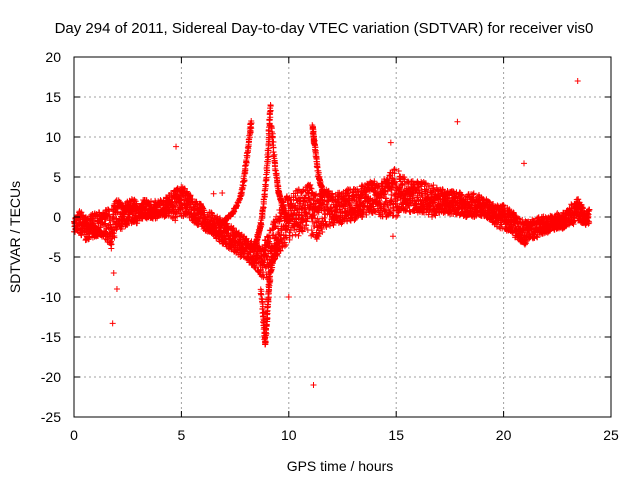 This screenshot has height=480, width=640. I want to click on x-tick-label: 15, so click(396, 435).